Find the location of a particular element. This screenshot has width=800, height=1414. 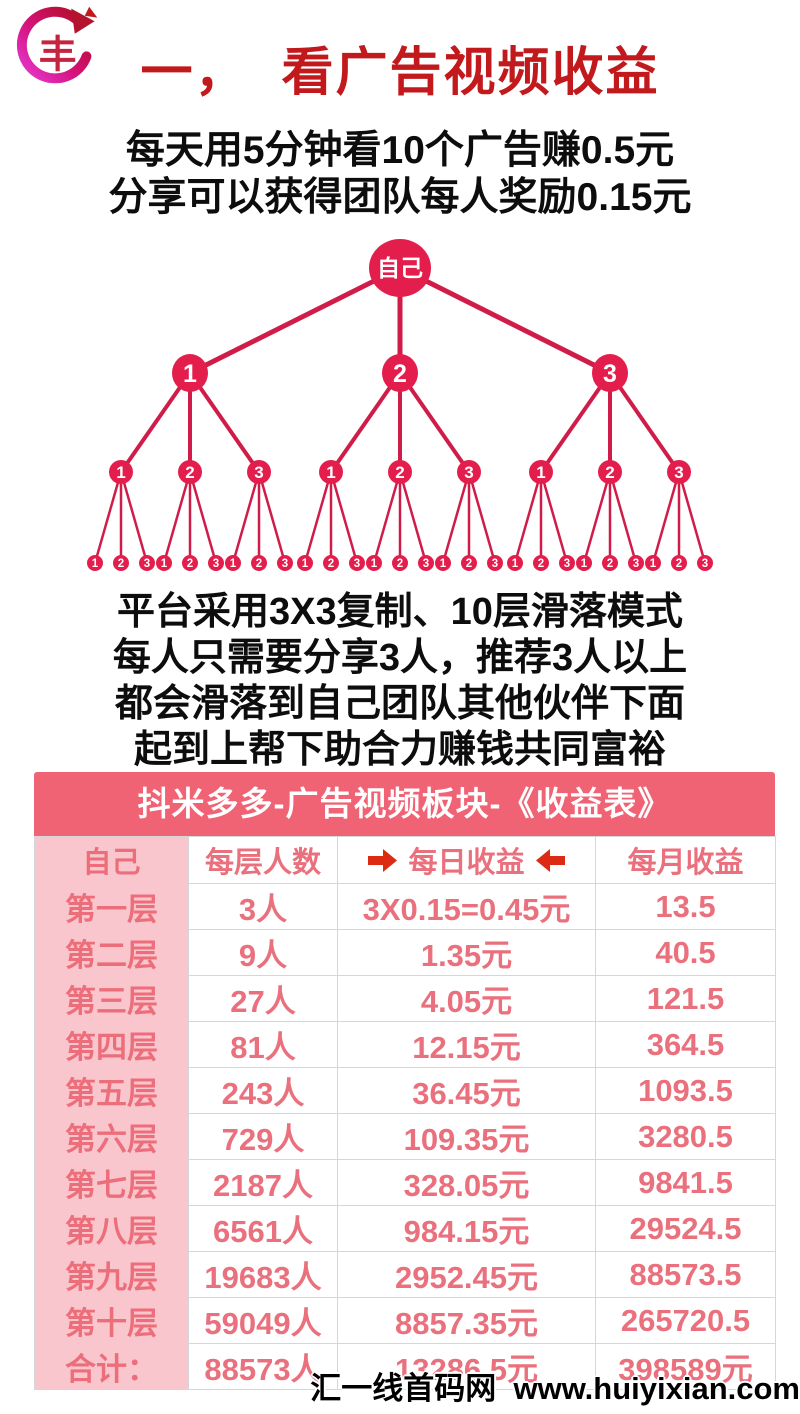

brand-dragon-logo: 丰 is located at coordinates (57, 45).